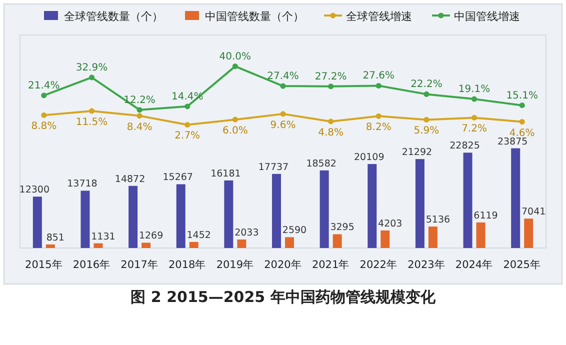 This screenshot has width=566, height=345. What do you see at coordinates (283, 265) in the screenshot?
I see `x-tick-label: 2020年` at bounding box center [283, 265].